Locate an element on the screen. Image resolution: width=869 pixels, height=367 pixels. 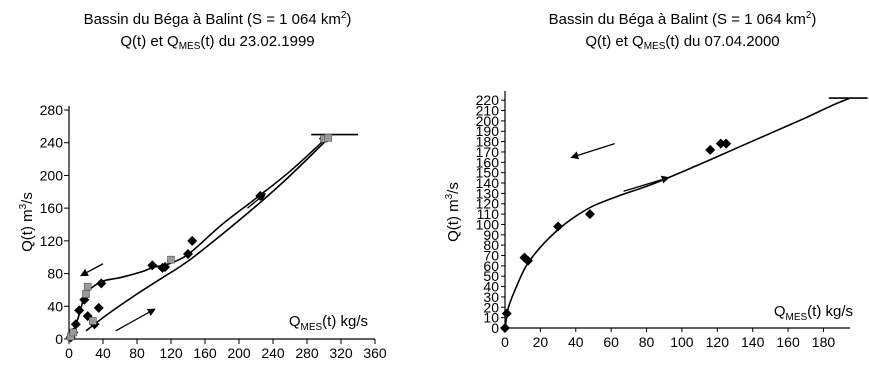
chart-2-x-label-sub: MES is located at coordinates (796, 317).